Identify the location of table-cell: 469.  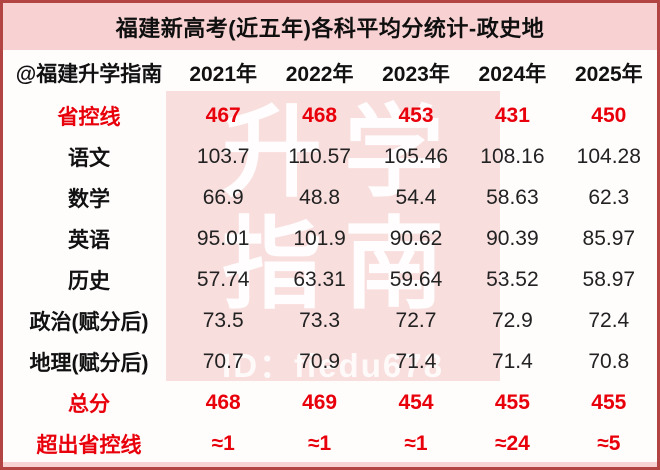
(320, 402).